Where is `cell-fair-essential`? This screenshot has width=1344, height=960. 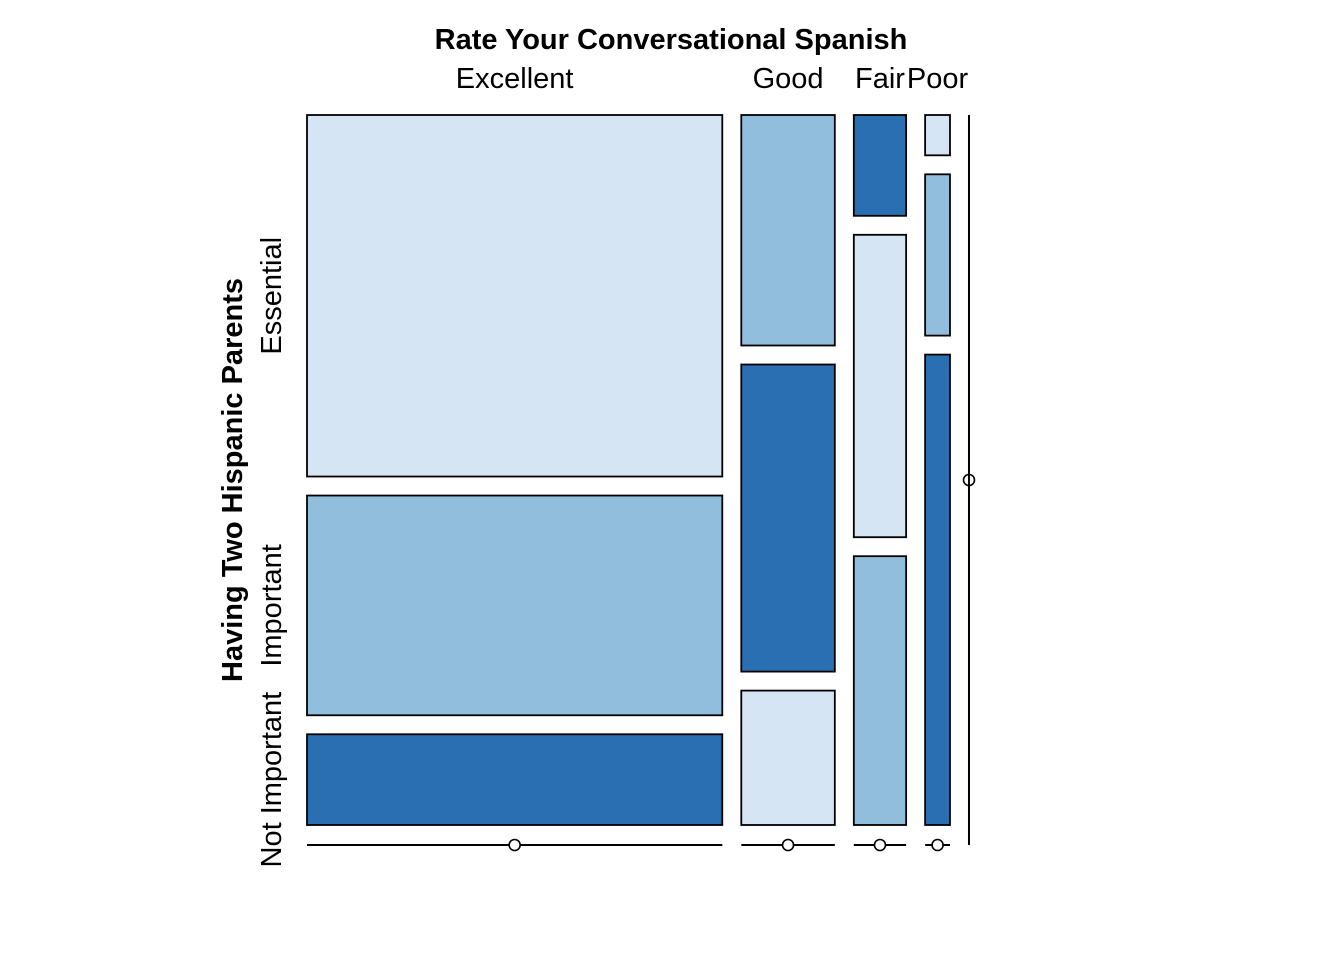 cell-fair-essential is located at coordinates (880, 165).